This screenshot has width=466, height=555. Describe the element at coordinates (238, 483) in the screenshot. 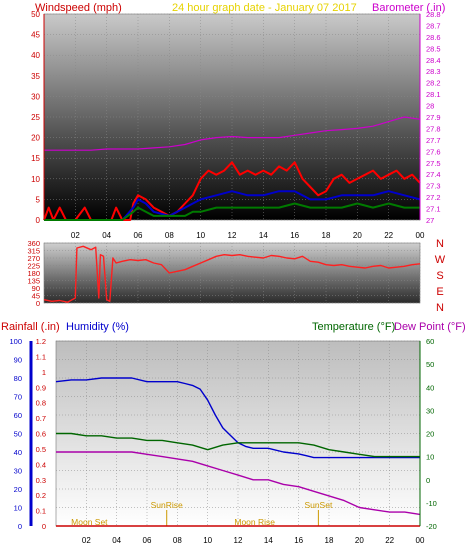

I see `series-dew-point-line` at that location.